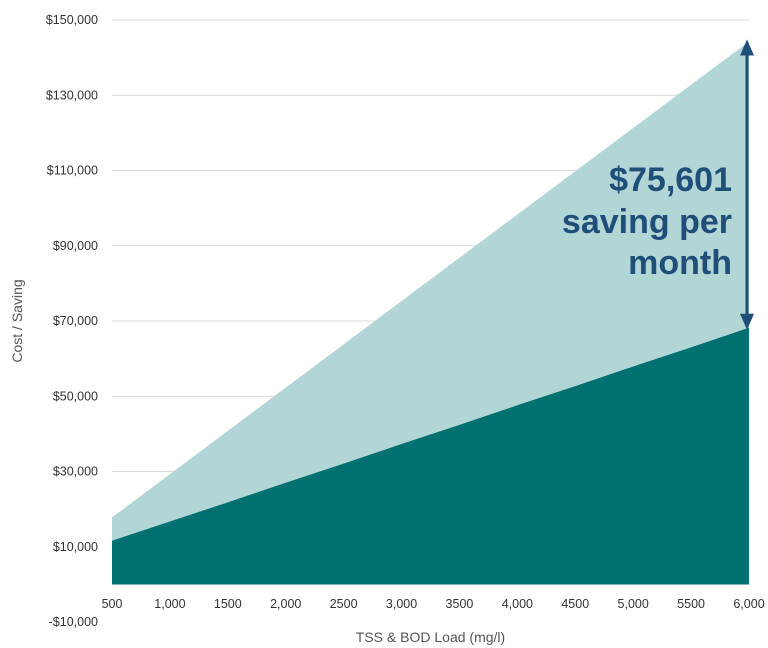  What do you see at coordinates (75, 547) in the screenshot?
I see `y-tick-label-7: $10,000` at bounding box center [75, 547].